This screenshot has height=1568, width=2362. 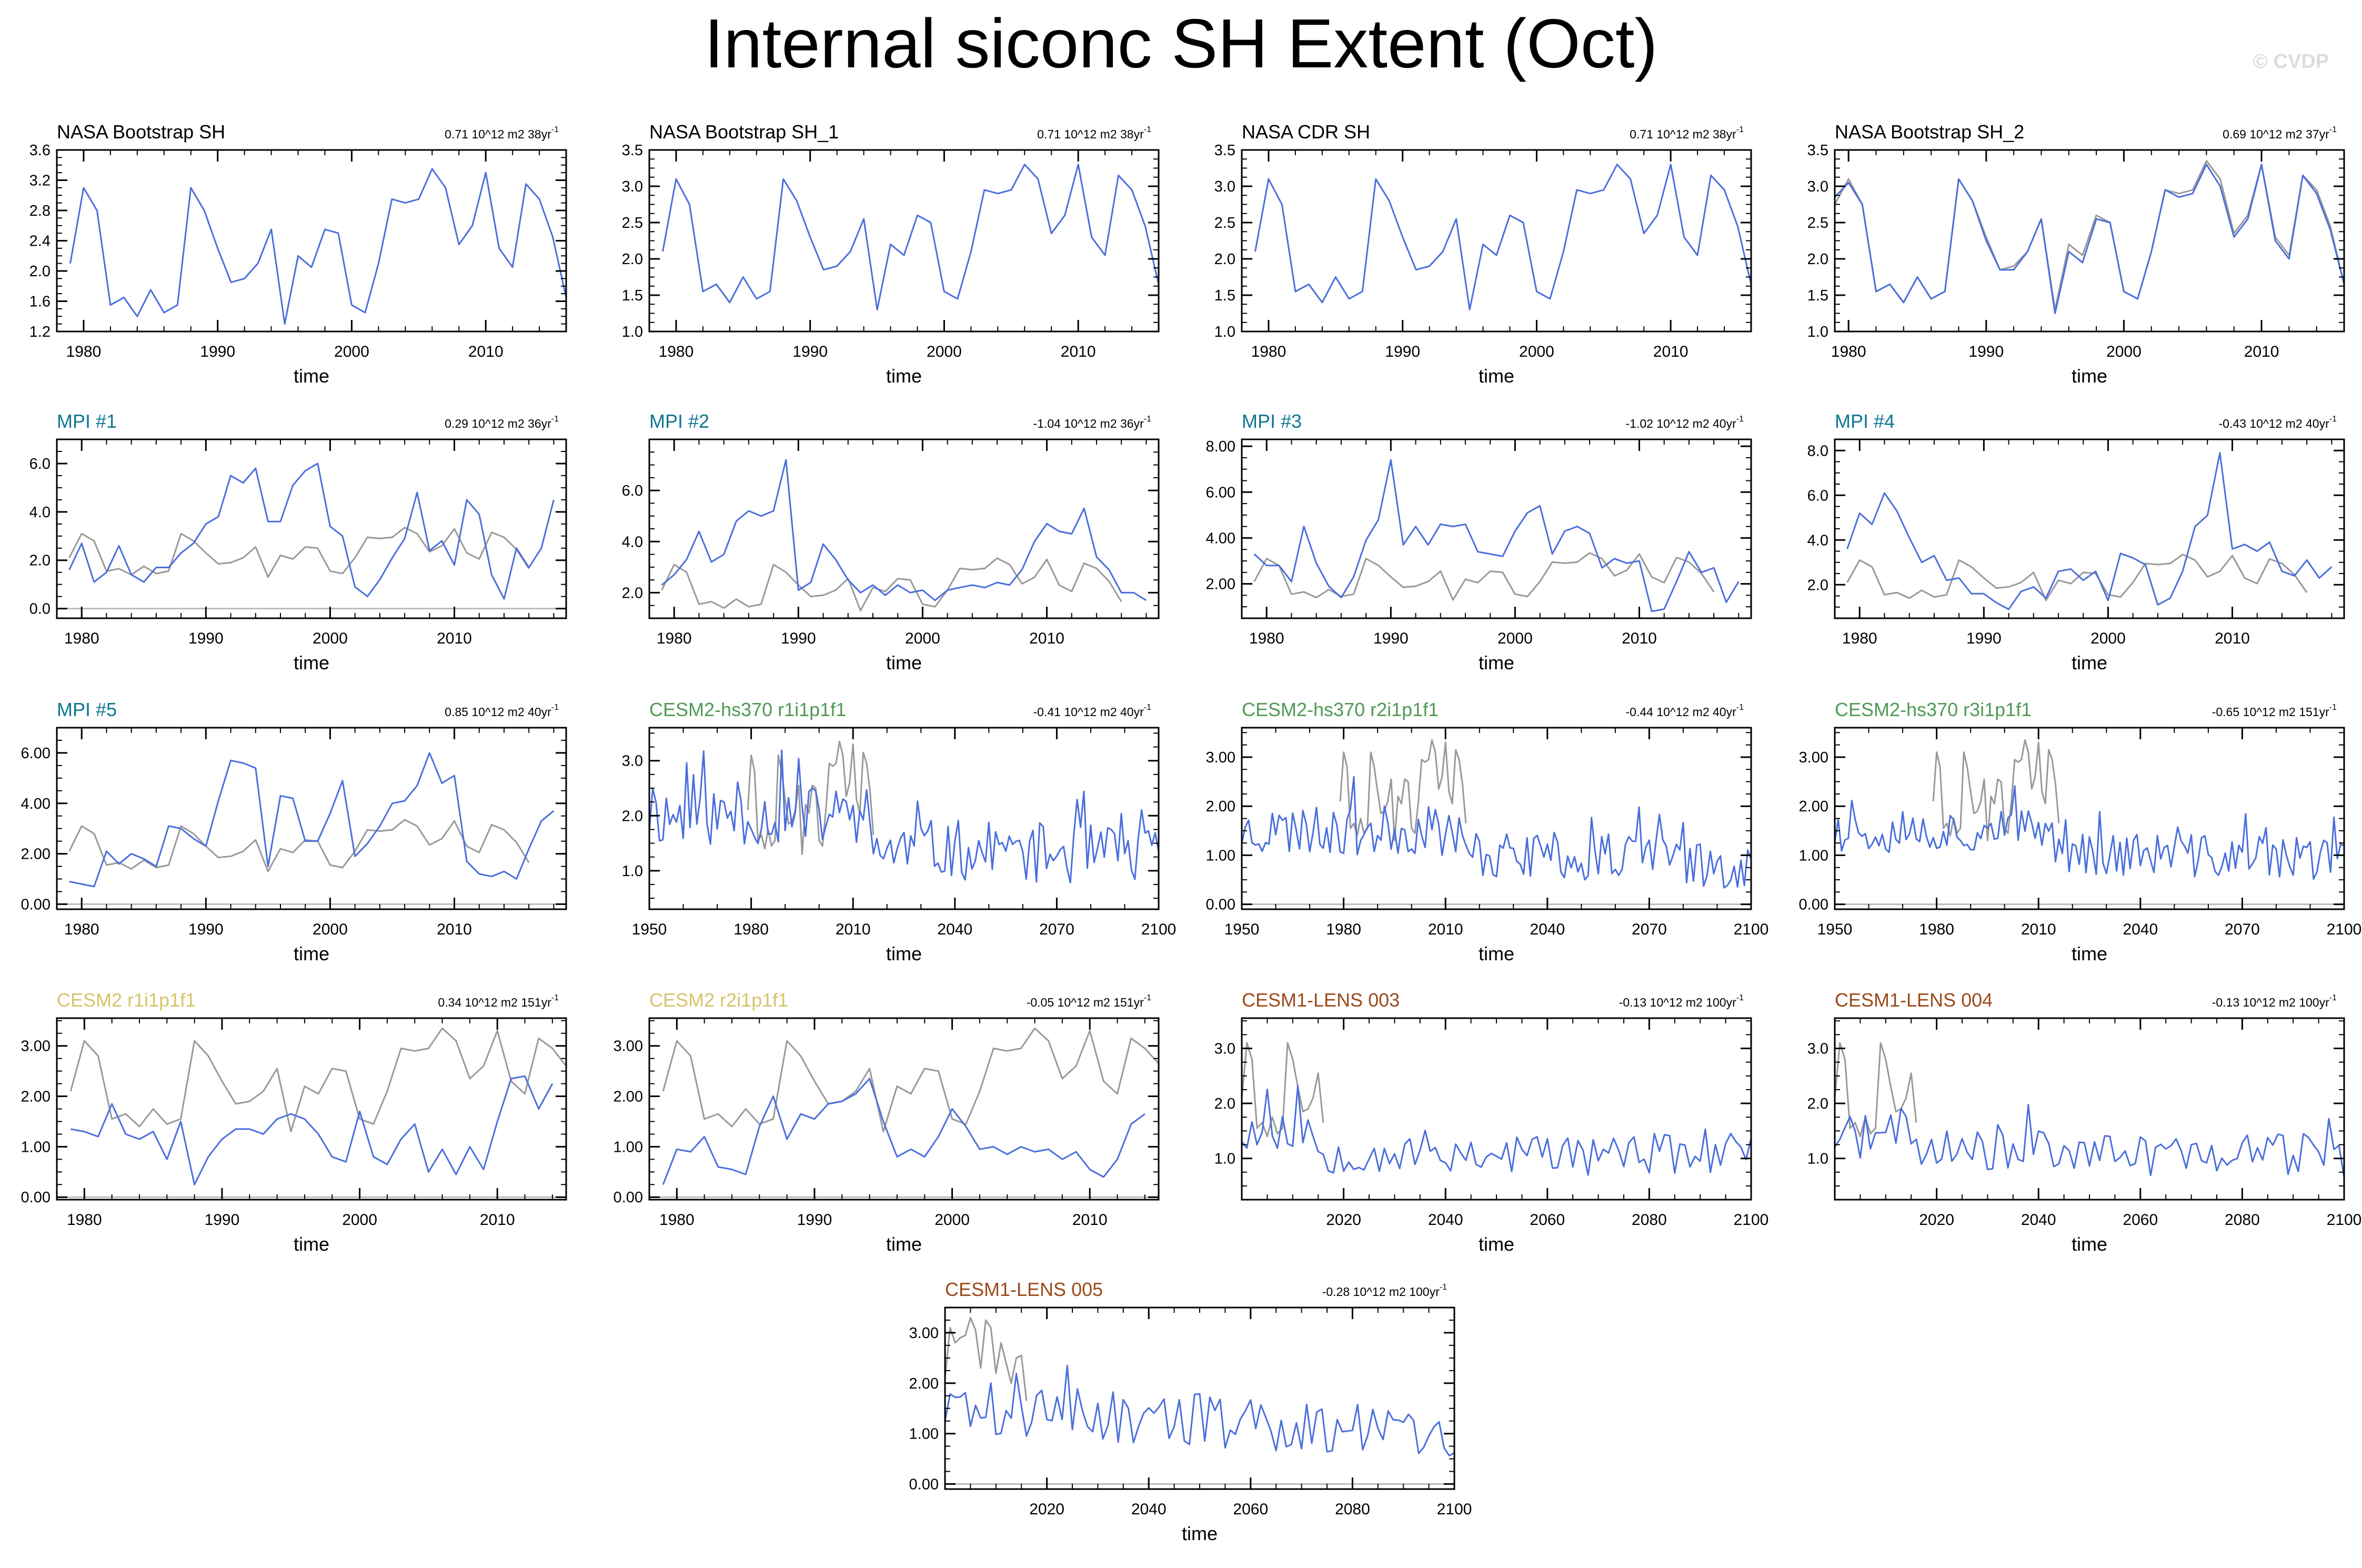 I want to click on x-tick-label: 2020, so click(x=1936, y=1220).